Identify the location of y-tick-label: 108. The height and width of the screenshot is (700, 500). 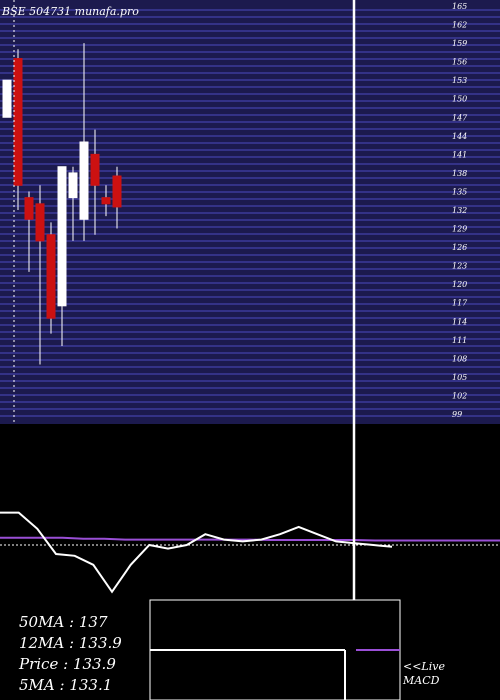
(459, 358).